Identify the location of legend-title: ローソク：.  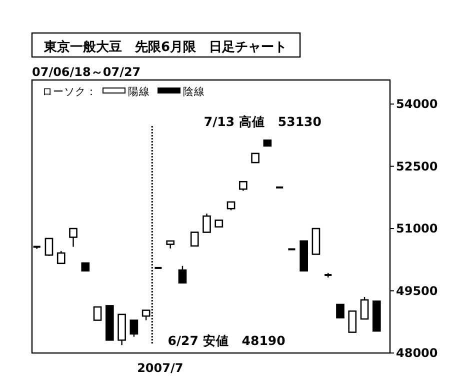
(69, 92).